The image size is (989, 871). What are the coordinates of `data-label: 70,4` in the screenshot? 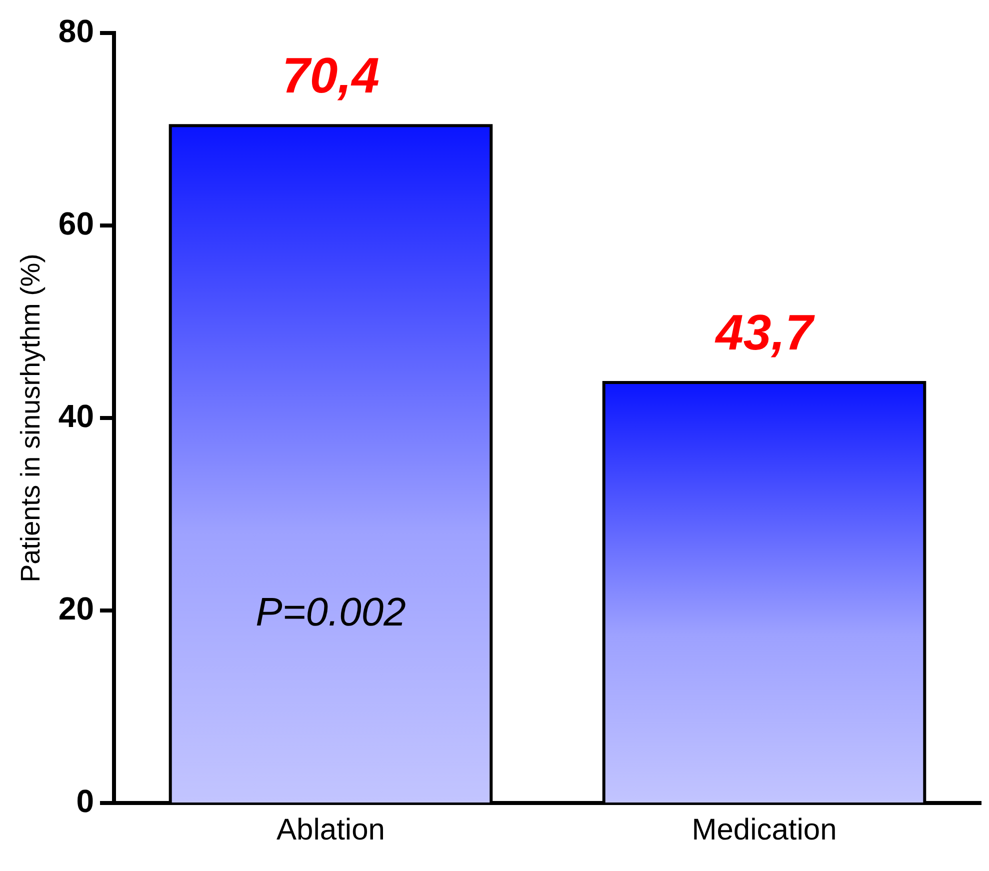 It's located at (331, 75).